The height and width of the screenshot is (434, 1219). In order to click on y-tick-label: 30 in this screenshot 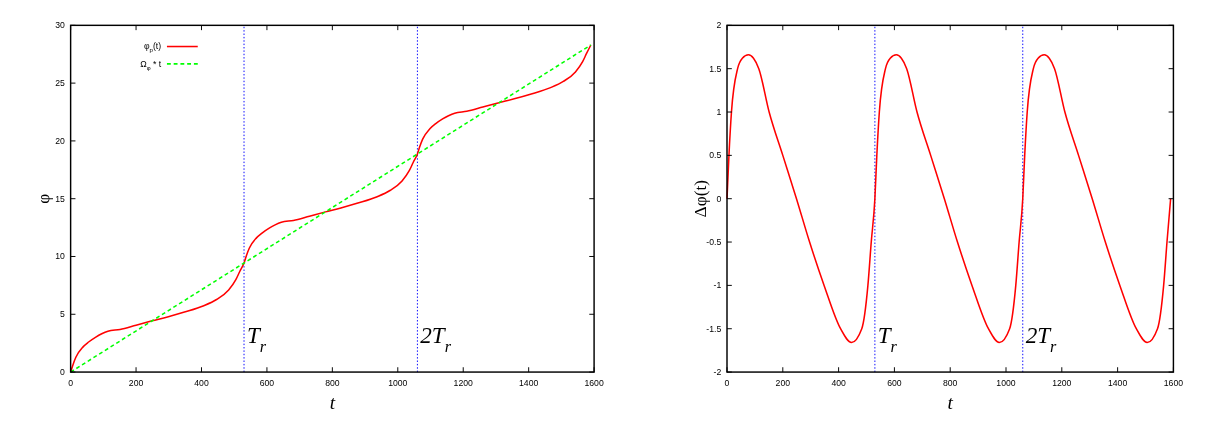, I will do `click(60, 25)`.